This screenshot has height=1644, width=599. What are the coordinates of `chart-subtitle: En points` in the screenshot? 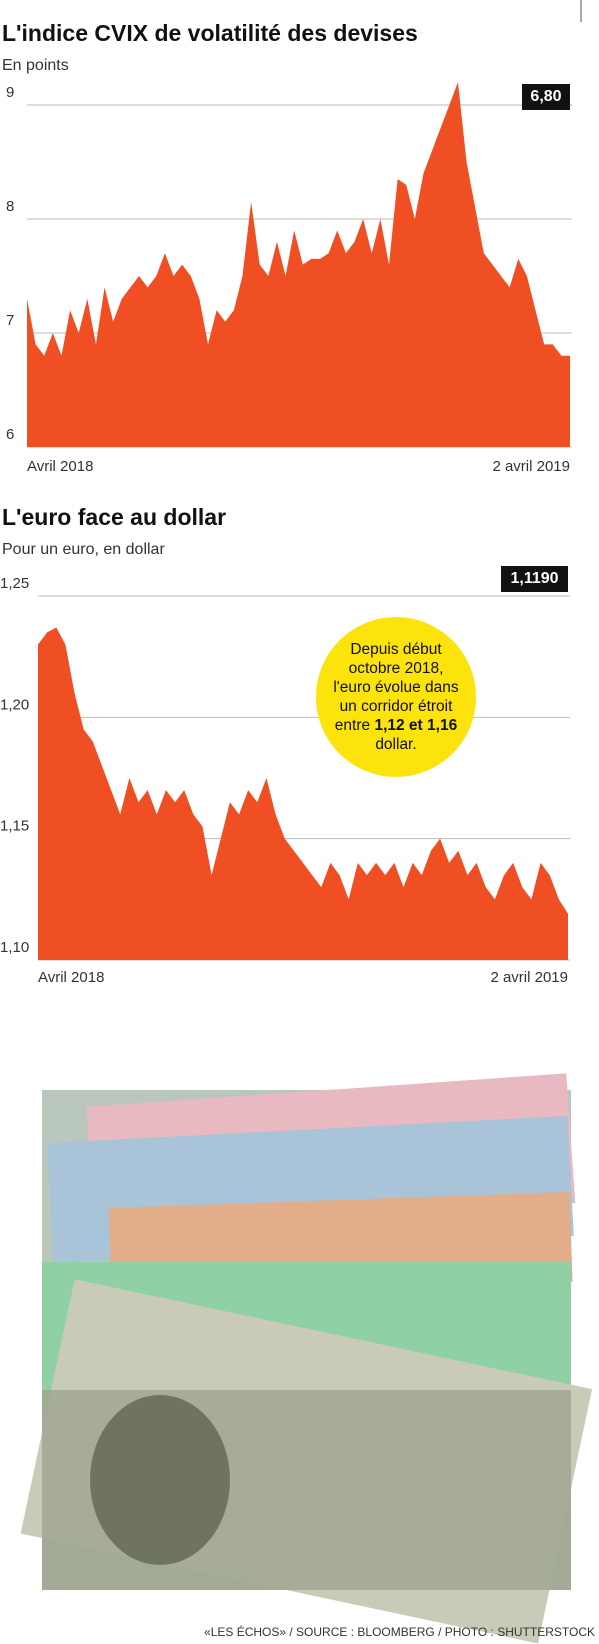 It's located at (35, 65).